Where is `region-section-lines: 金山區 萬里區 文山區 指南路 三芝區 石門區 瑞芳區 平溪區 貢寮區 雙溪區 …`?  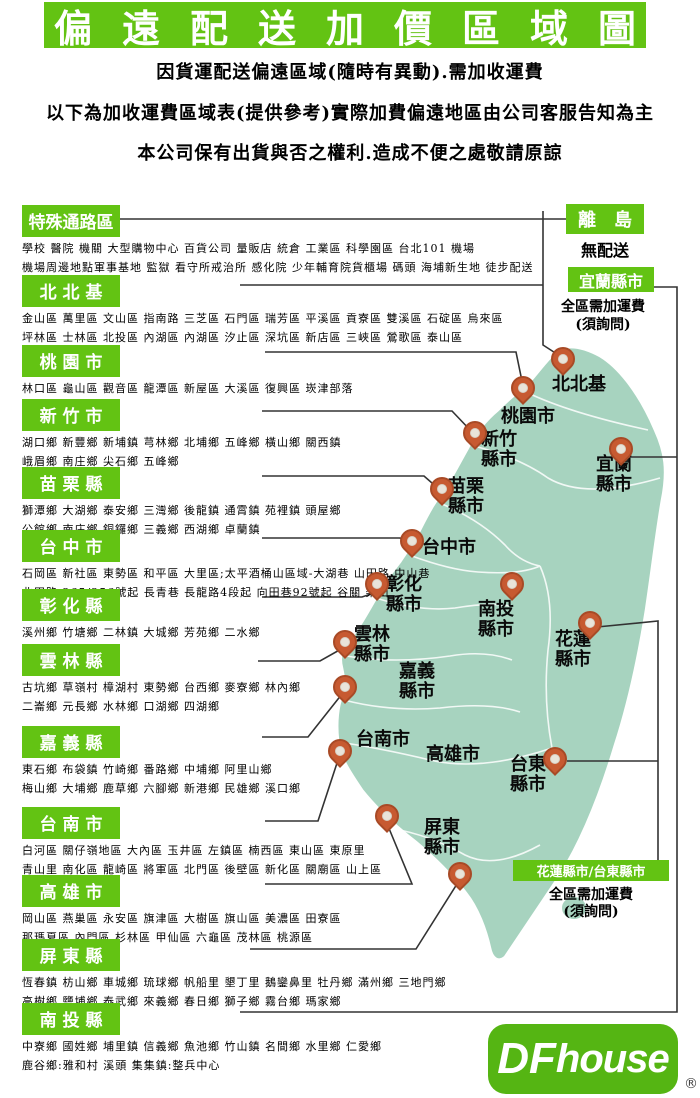
region-section-lines: 金山區 萬里區 文山區 指南路 三芝區 石門區 瑞芳區 平溪區 貢寮區 雙溪區 … is located at coordinates (352, 328).